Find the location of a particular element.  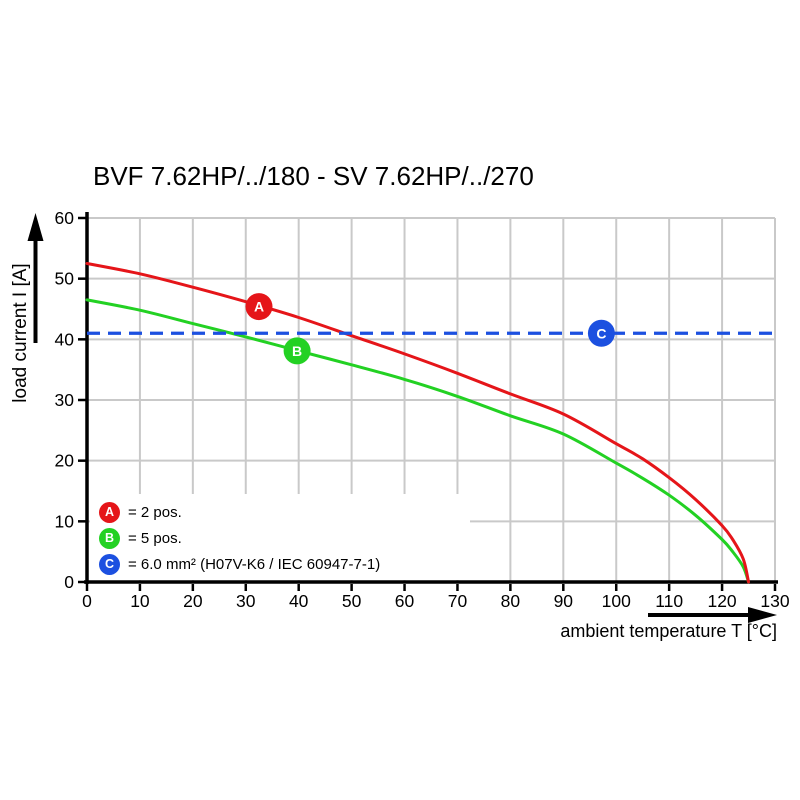

x-axis-tick-label: 120 is located at coordinates (721, 601).